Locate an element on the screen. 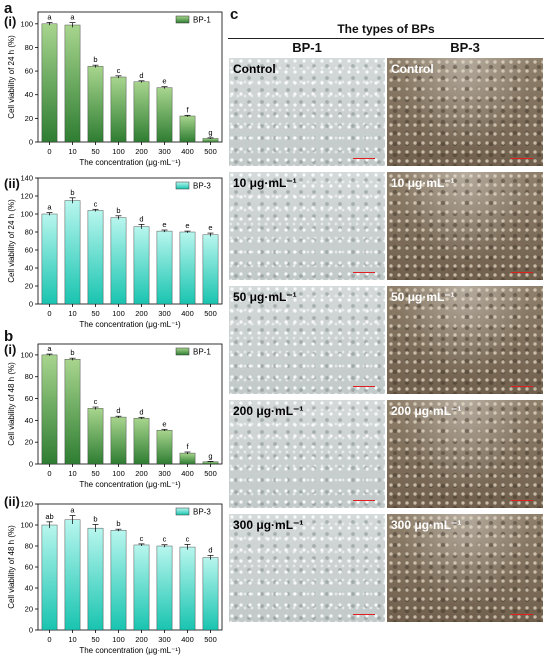 This screenshot has height=660, width=550. column-title-bp3: BP-3 is located at coordinates (465, 47).